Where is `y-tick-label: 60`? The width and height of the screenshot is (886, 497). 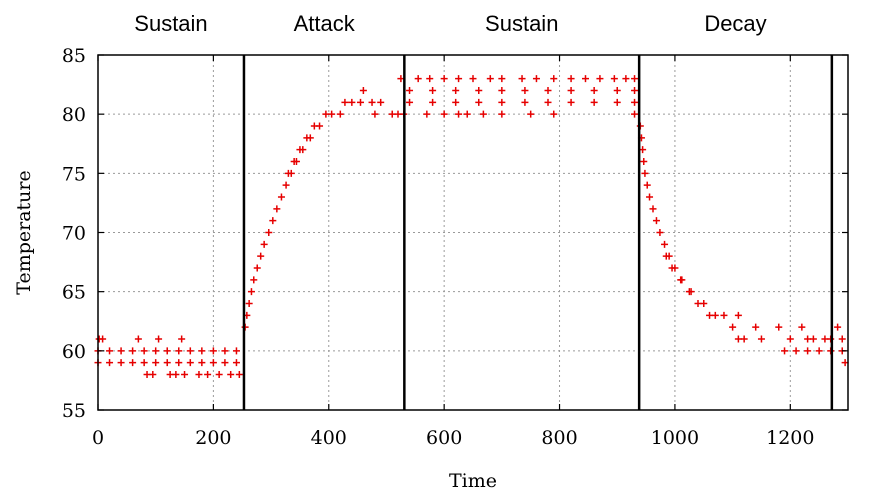
y-tick-label: 60 is located at coordinates (74, 352).